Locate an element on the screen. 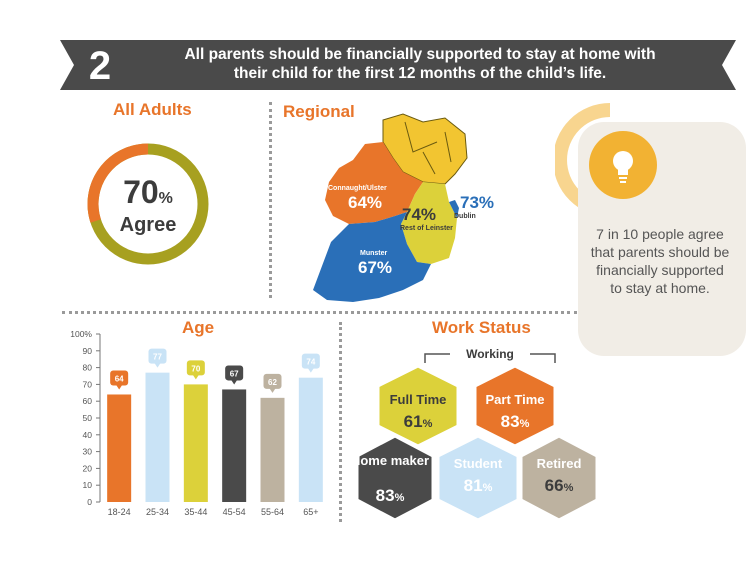 This screenshot has height=583, width=750. y-tick-label: 0 is located at coordinates (89, 502).